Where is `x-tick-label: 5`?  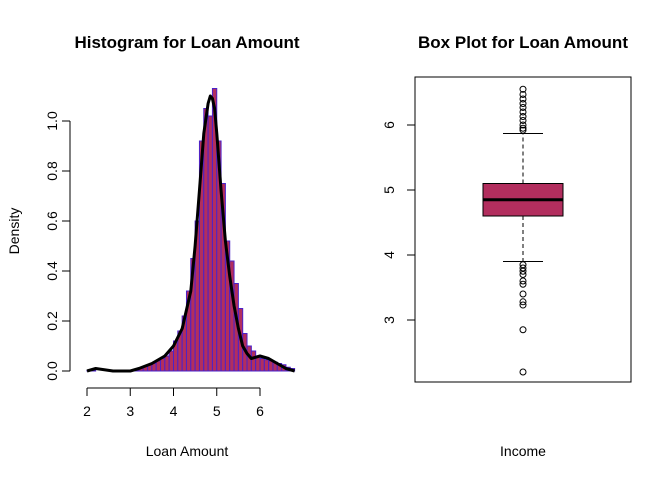
x-tick-label: 5 is located at coordinates (217, 411).